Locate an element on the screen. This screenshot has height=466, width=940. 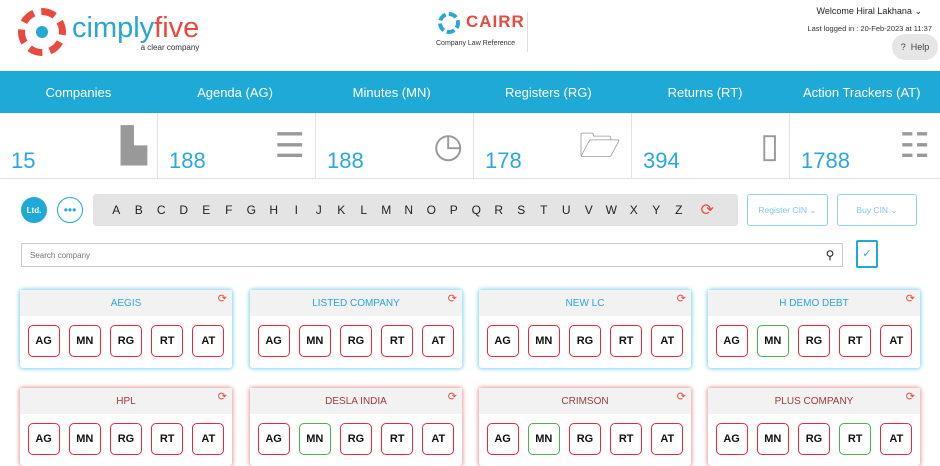
letter-filter-x: X is located at coordinates (633, 210).